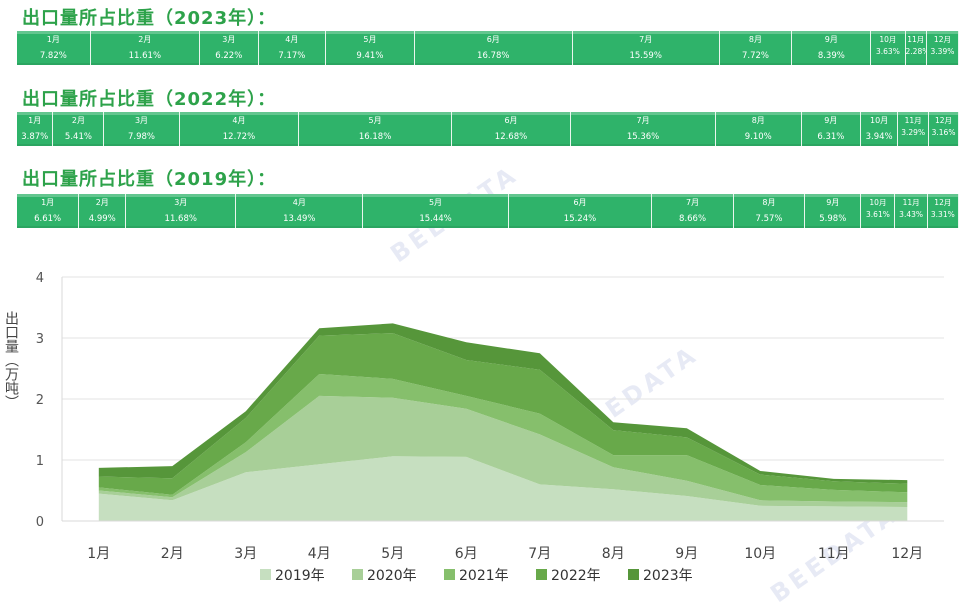 Image resolution: width=964 pixels, height=608 pixels. What do you see at coordinates (911, 214) in the screenshot?
I see `share-cell-percent: 3.43%` at bounding box center [911, 214].